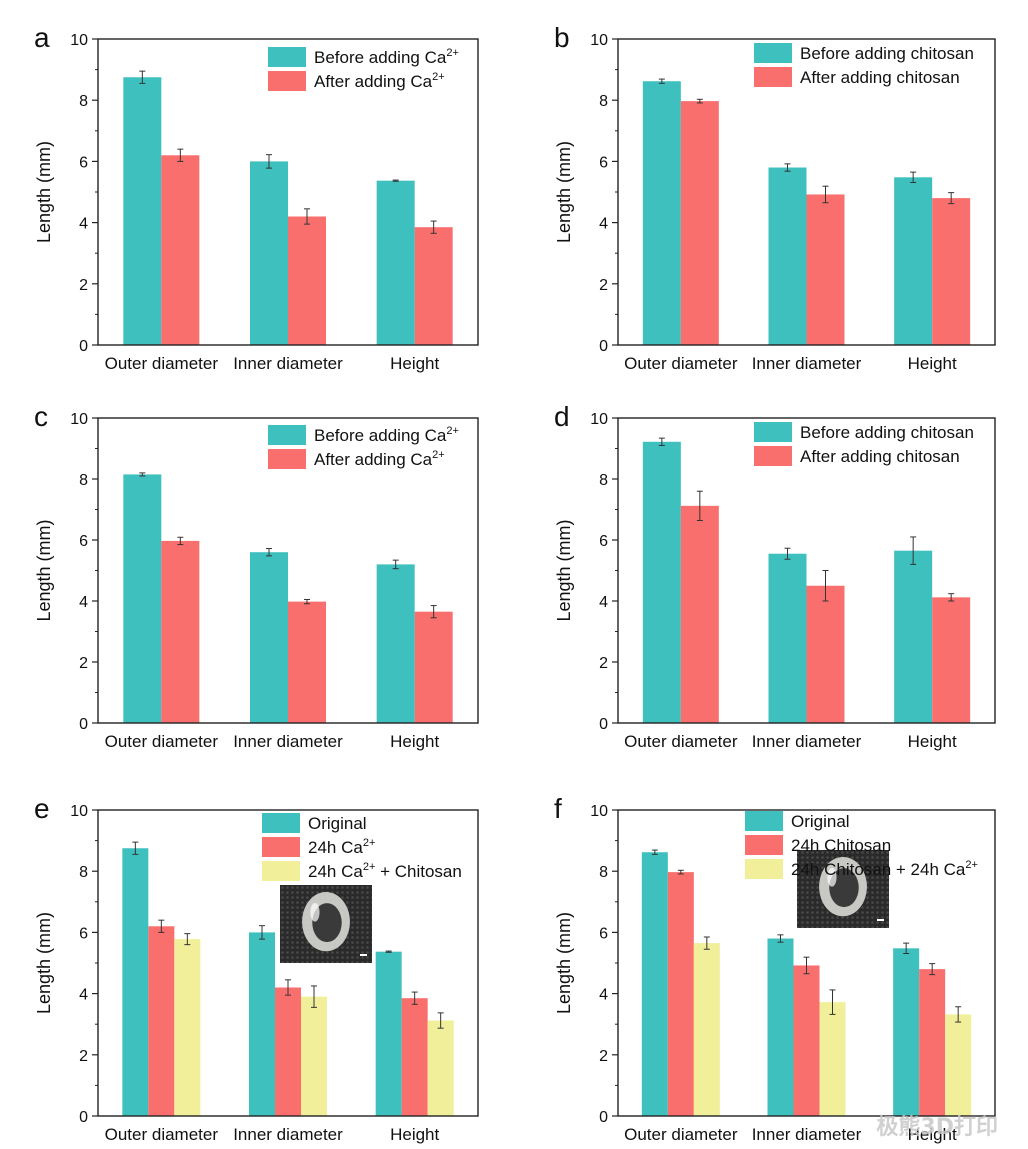 This screenshot has height=1149, width=1028. I want to click on panel-label: c, so click(41, 416).